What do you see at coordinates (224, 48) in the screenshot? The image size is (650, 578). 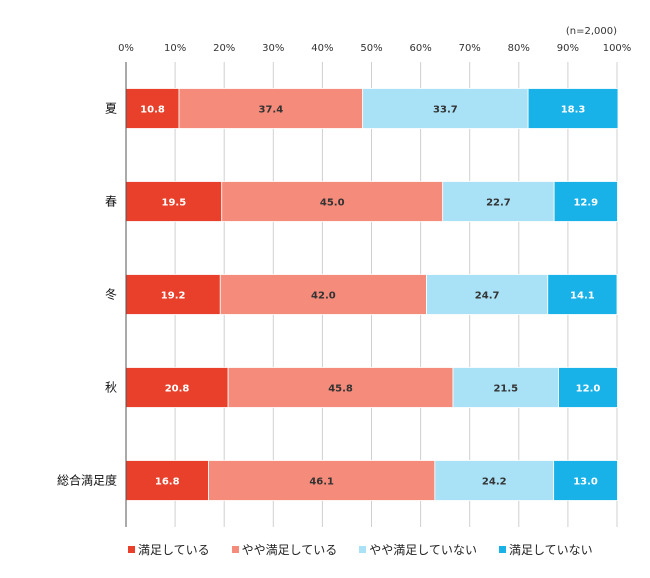 I see `x-tick-label: 20%` at bounding box center [224, 48].